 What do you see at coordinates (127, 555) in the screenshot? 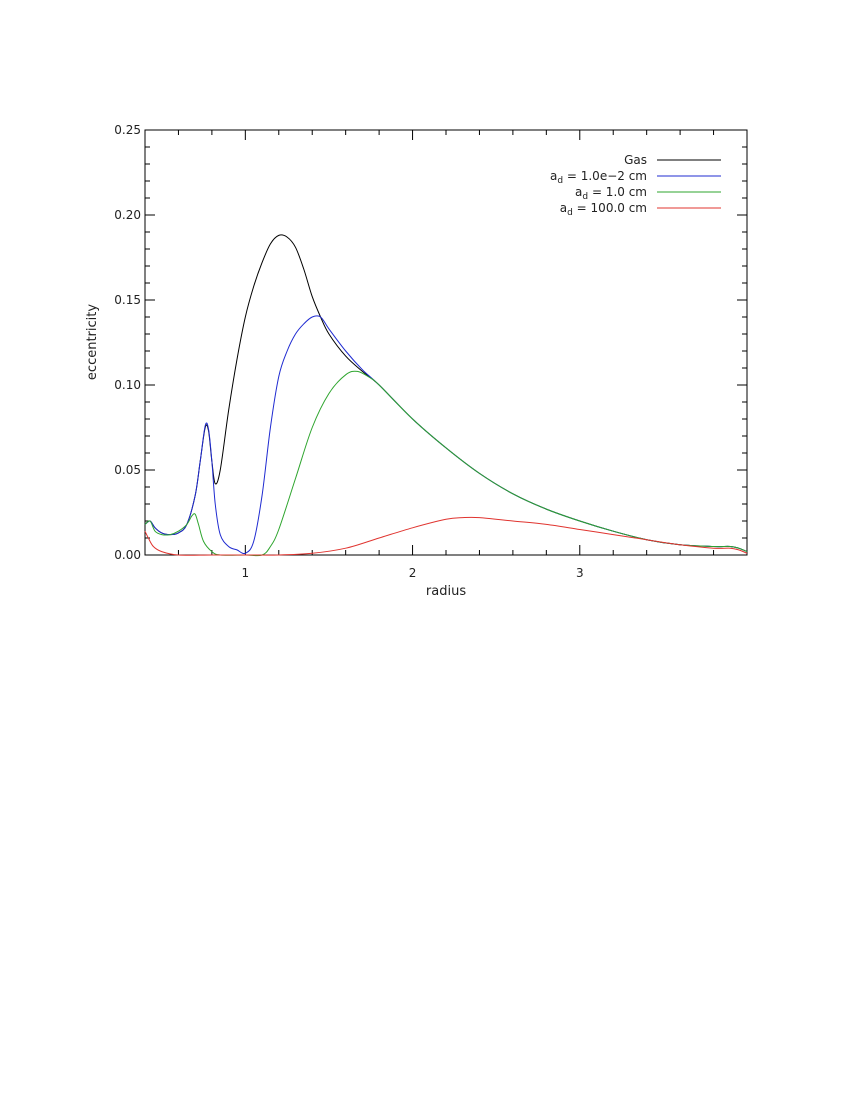
I see `y-tick-label: 0.00` at bounding box center [127, 555].